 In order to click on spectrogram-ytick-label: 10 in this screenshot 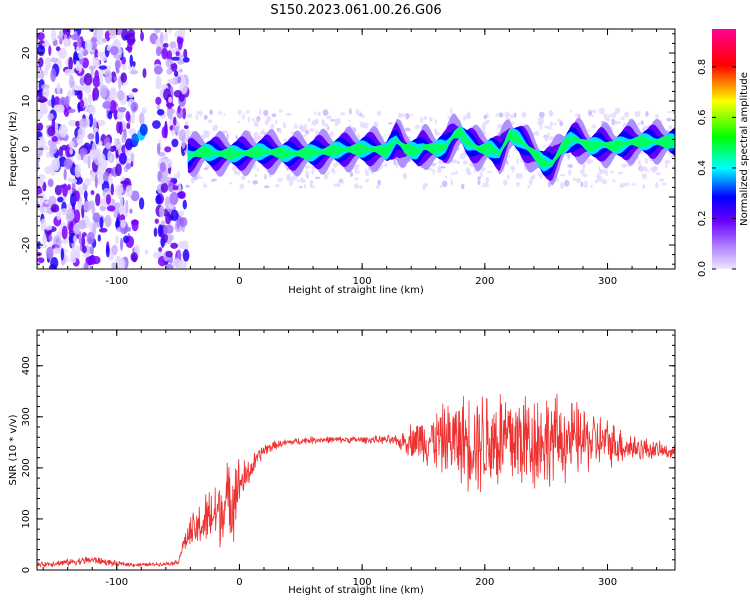, I will do `click(26, 101)`.